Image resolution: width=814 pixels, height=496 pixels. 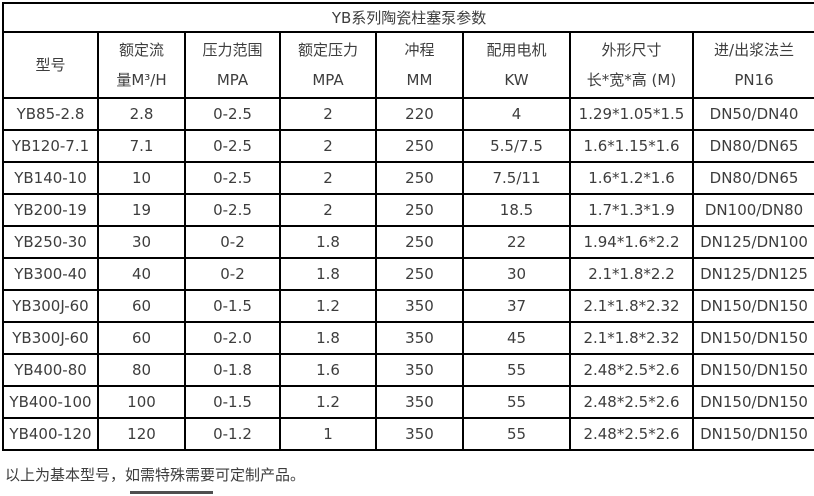 What do you see at coordinates (50, 402) in the screenshot?
I see `cell-model: YB400-100` at bounding box center [50, 402].